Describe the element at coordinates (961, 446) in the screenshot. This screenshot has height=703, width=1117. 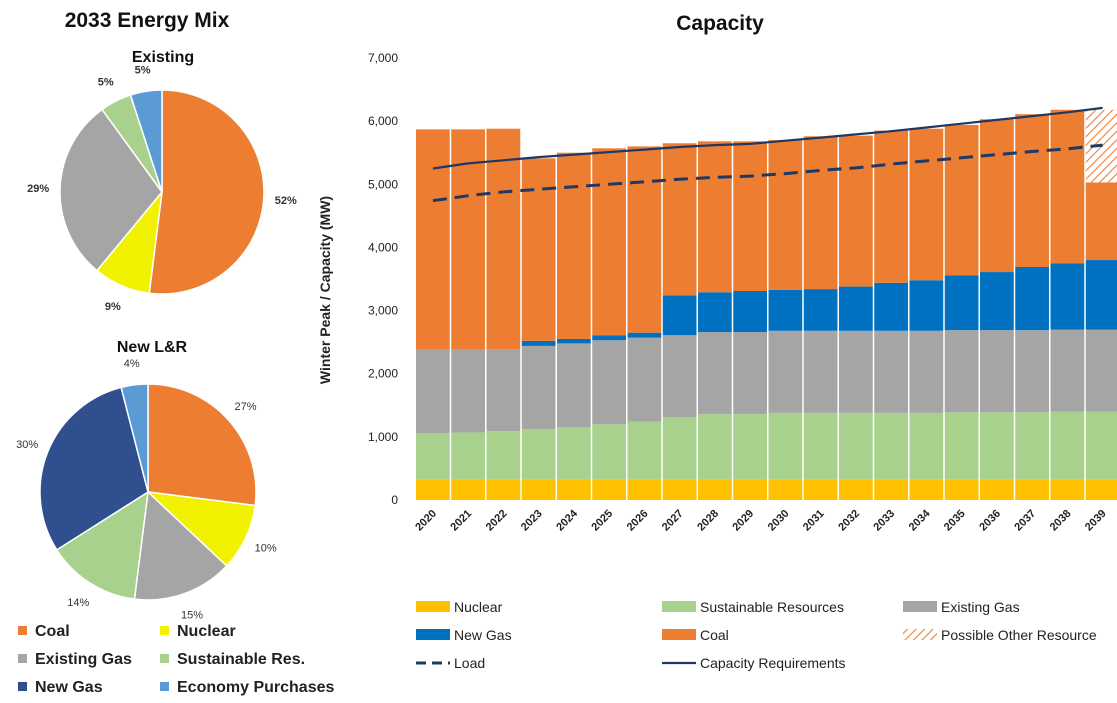
I see `bar-sustainable-resources-2035` at that location.